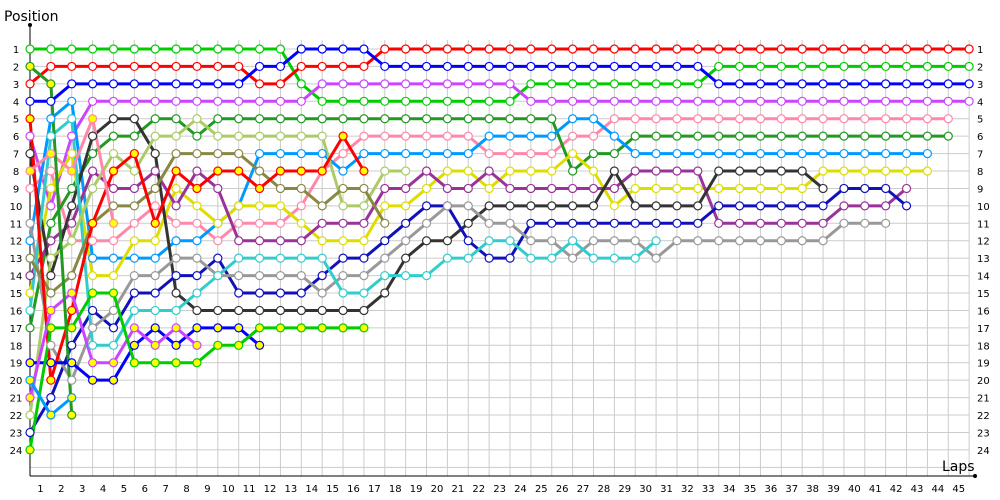 The height and width of the screenshot is (500, 1000). I want to click on x-axis-title: Laps, so click(958, 467).